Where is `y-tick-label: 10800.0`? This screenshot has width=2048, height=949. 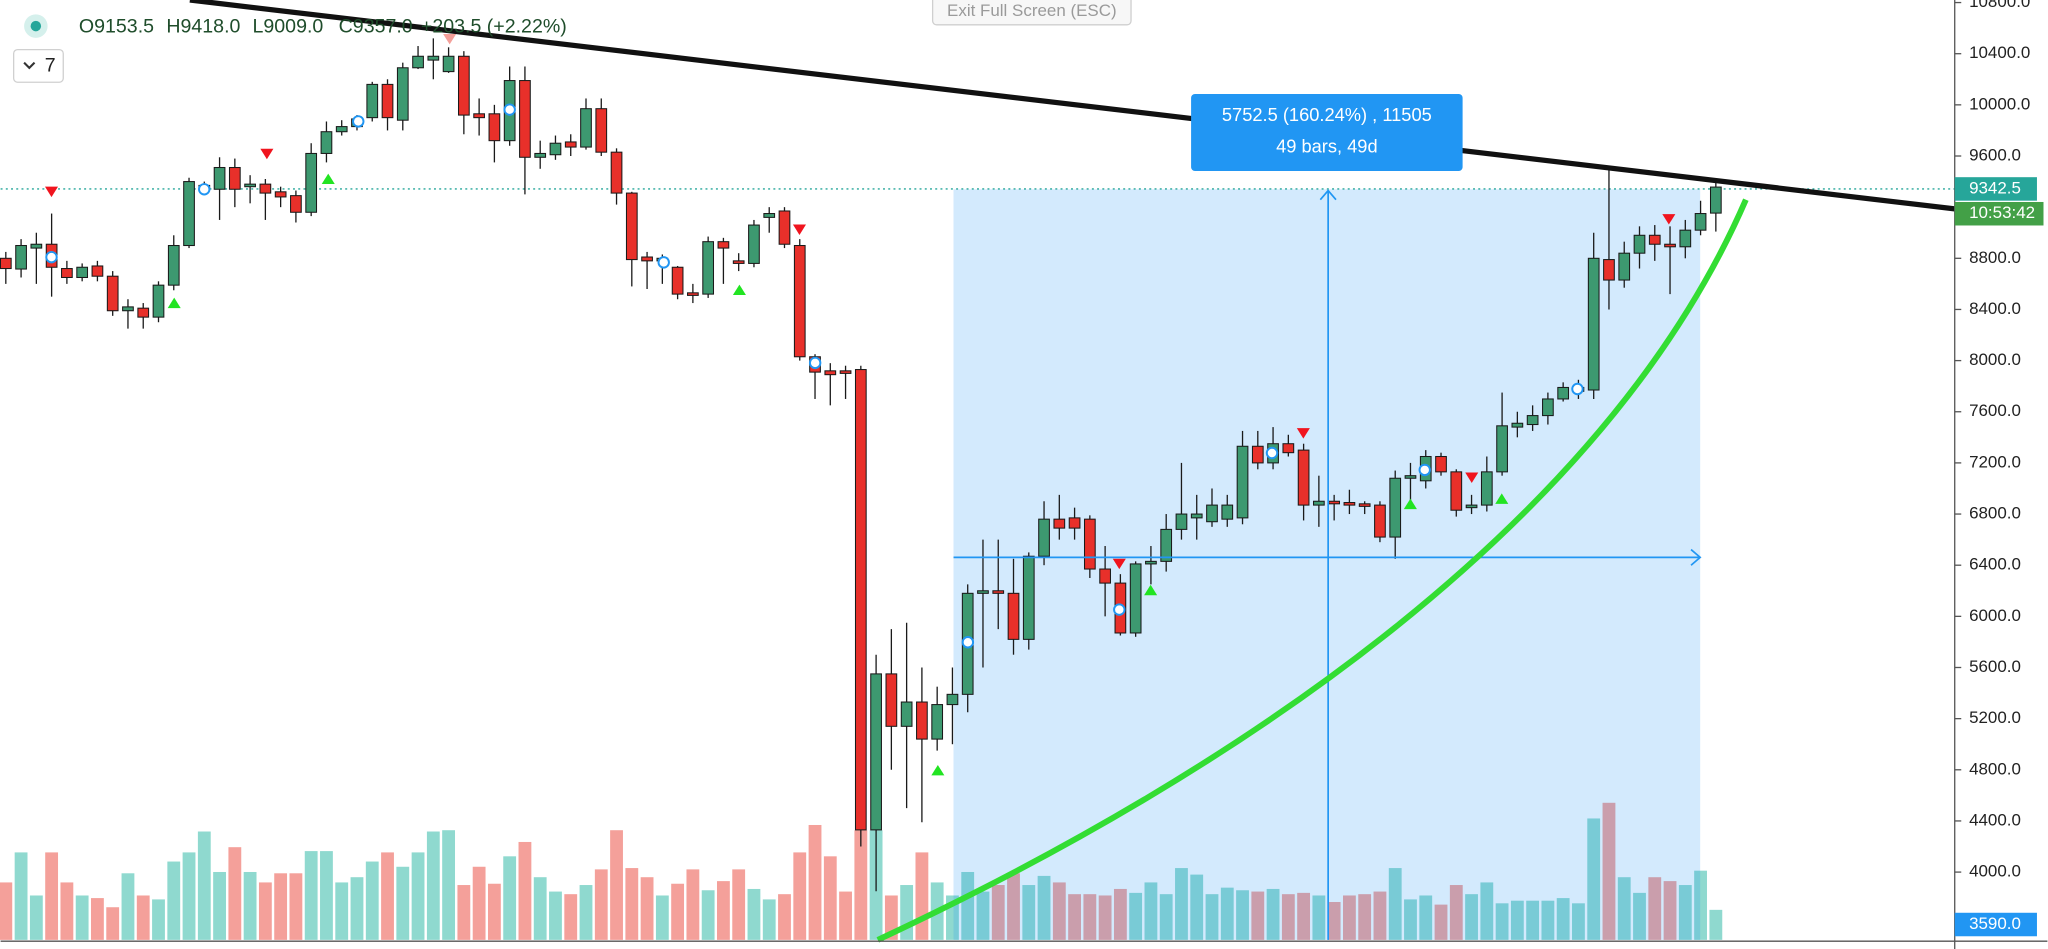
y-tick-label: 10800.0 is located at coordinates (1999, 5).